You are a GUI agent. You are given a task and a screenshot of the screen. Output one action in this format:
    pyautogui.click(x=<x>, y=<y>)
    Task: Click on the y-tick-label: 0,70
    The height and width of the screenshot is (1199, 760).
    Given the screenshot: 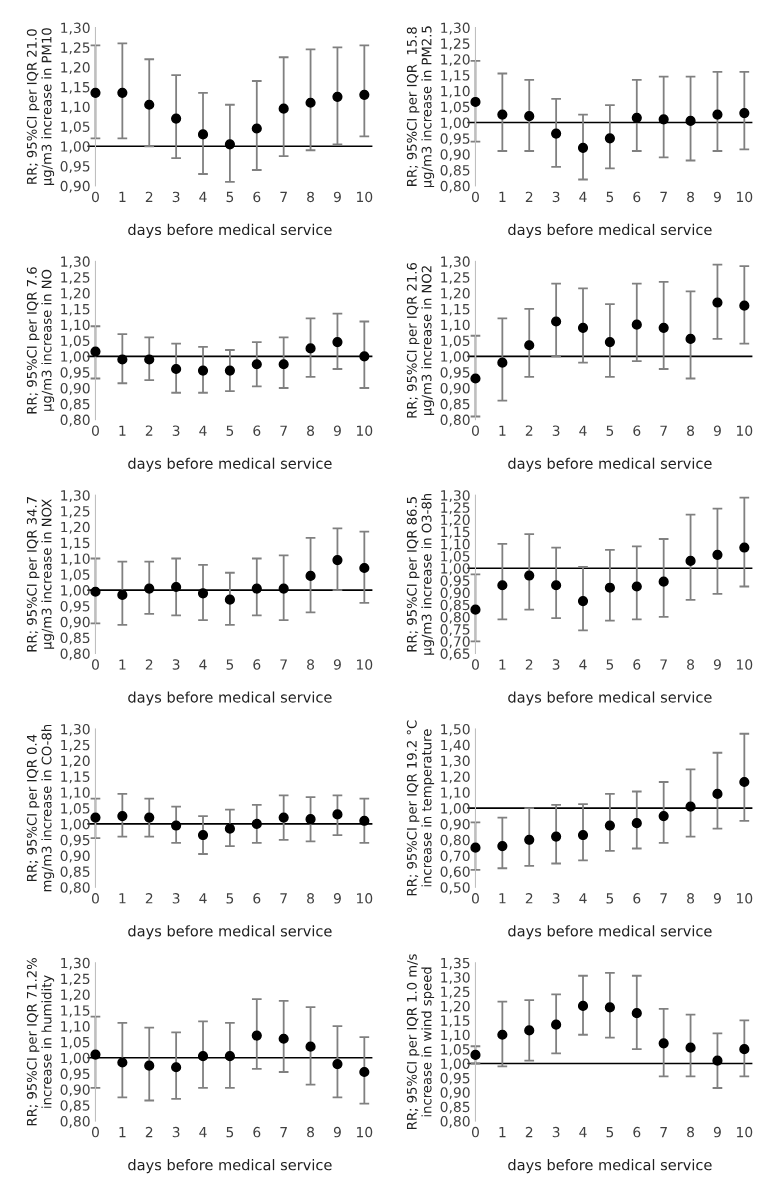 What is the action you would take?
    pyautogui.click(x=455, y=642)
    